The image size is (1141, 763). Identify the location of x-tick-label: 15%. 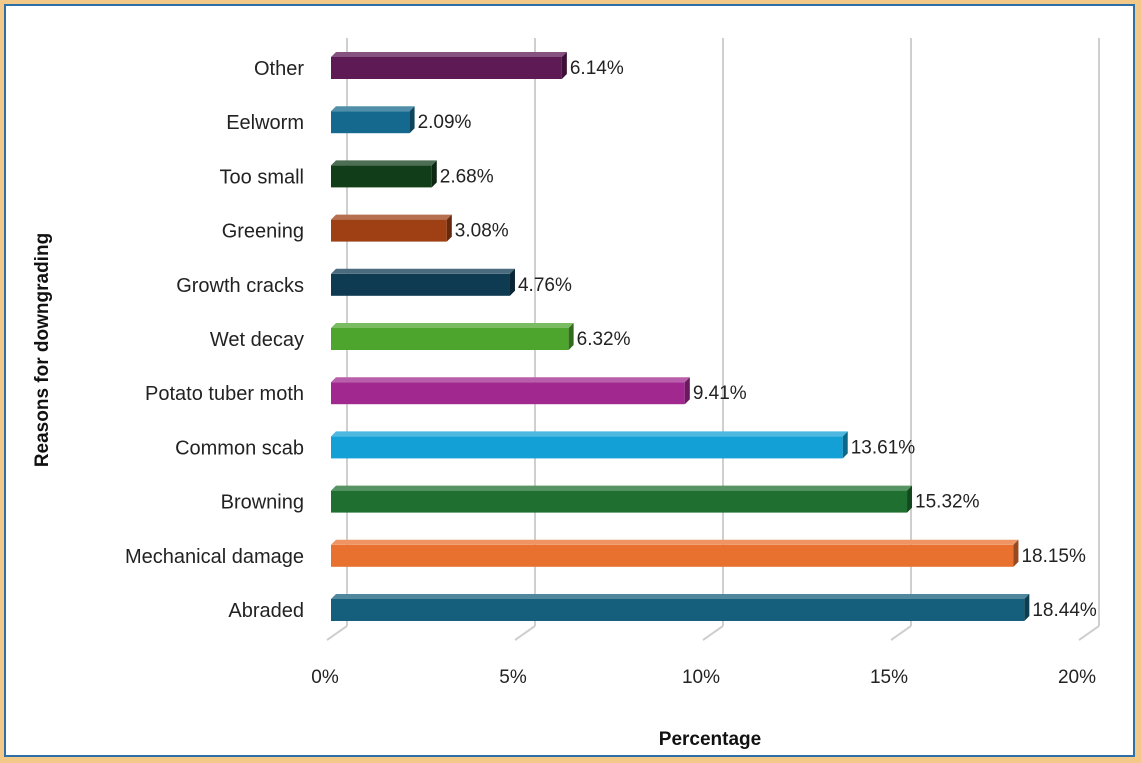
(889, 677).